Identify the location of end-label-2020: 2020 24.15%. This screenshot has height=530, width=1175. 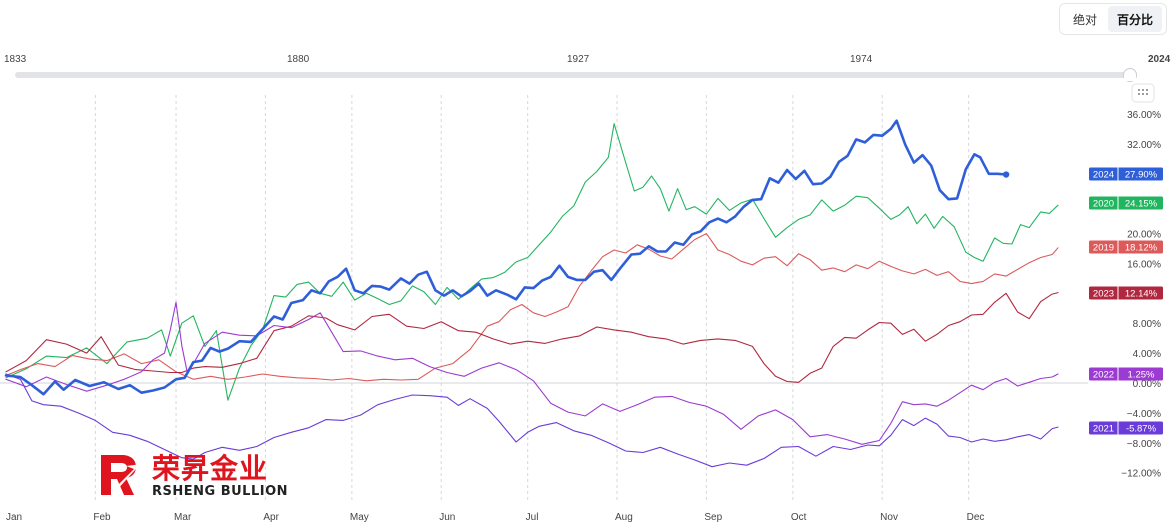
(1126, 203).